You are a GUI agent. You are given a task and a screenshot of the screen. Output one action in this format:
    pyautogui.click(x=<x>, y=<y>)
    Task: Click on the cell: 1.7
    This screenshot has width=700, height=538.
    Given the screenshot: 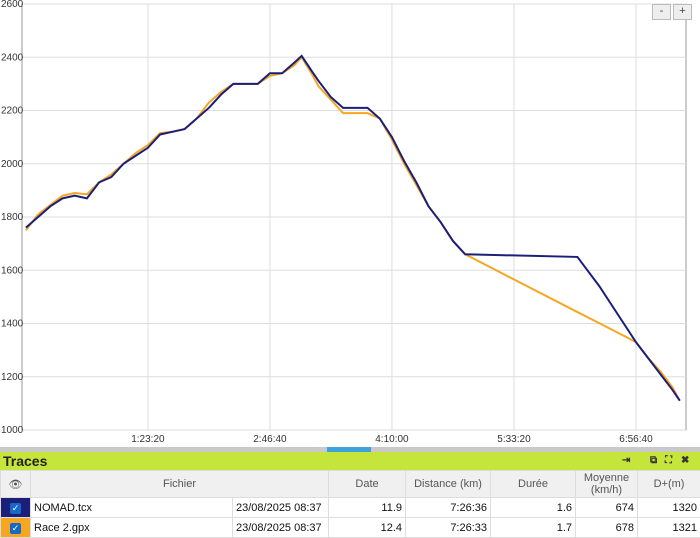 What is the action you would take?
    pyautogui.click(x=533, y=528)
    